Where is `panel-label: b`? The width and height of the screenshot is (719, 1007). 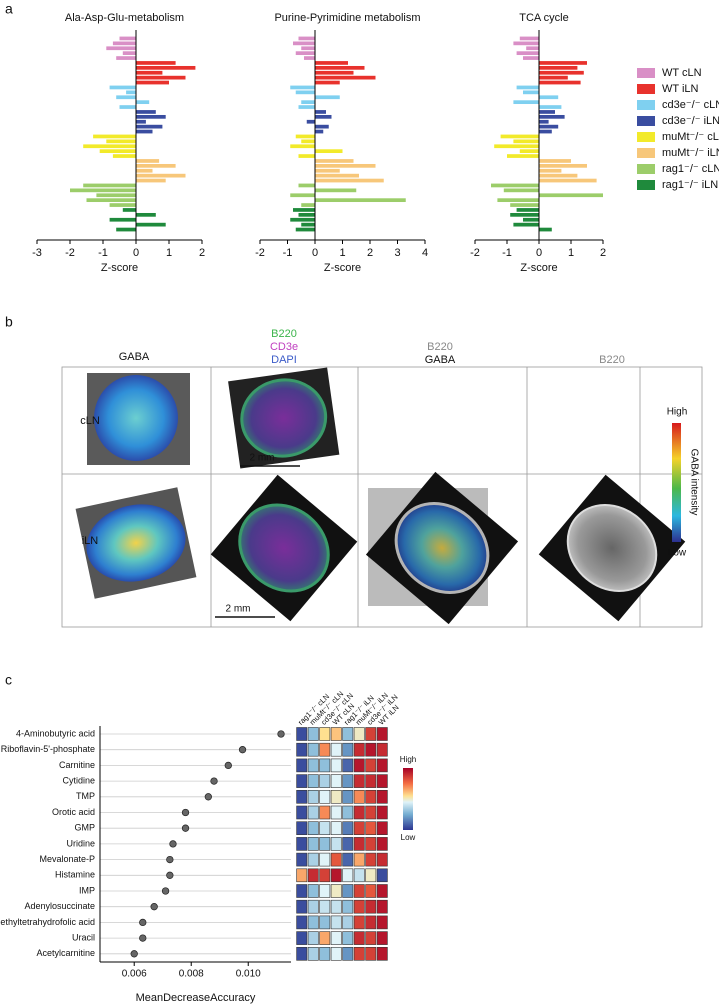
panel-label: b is located at coordinates (9, 322).